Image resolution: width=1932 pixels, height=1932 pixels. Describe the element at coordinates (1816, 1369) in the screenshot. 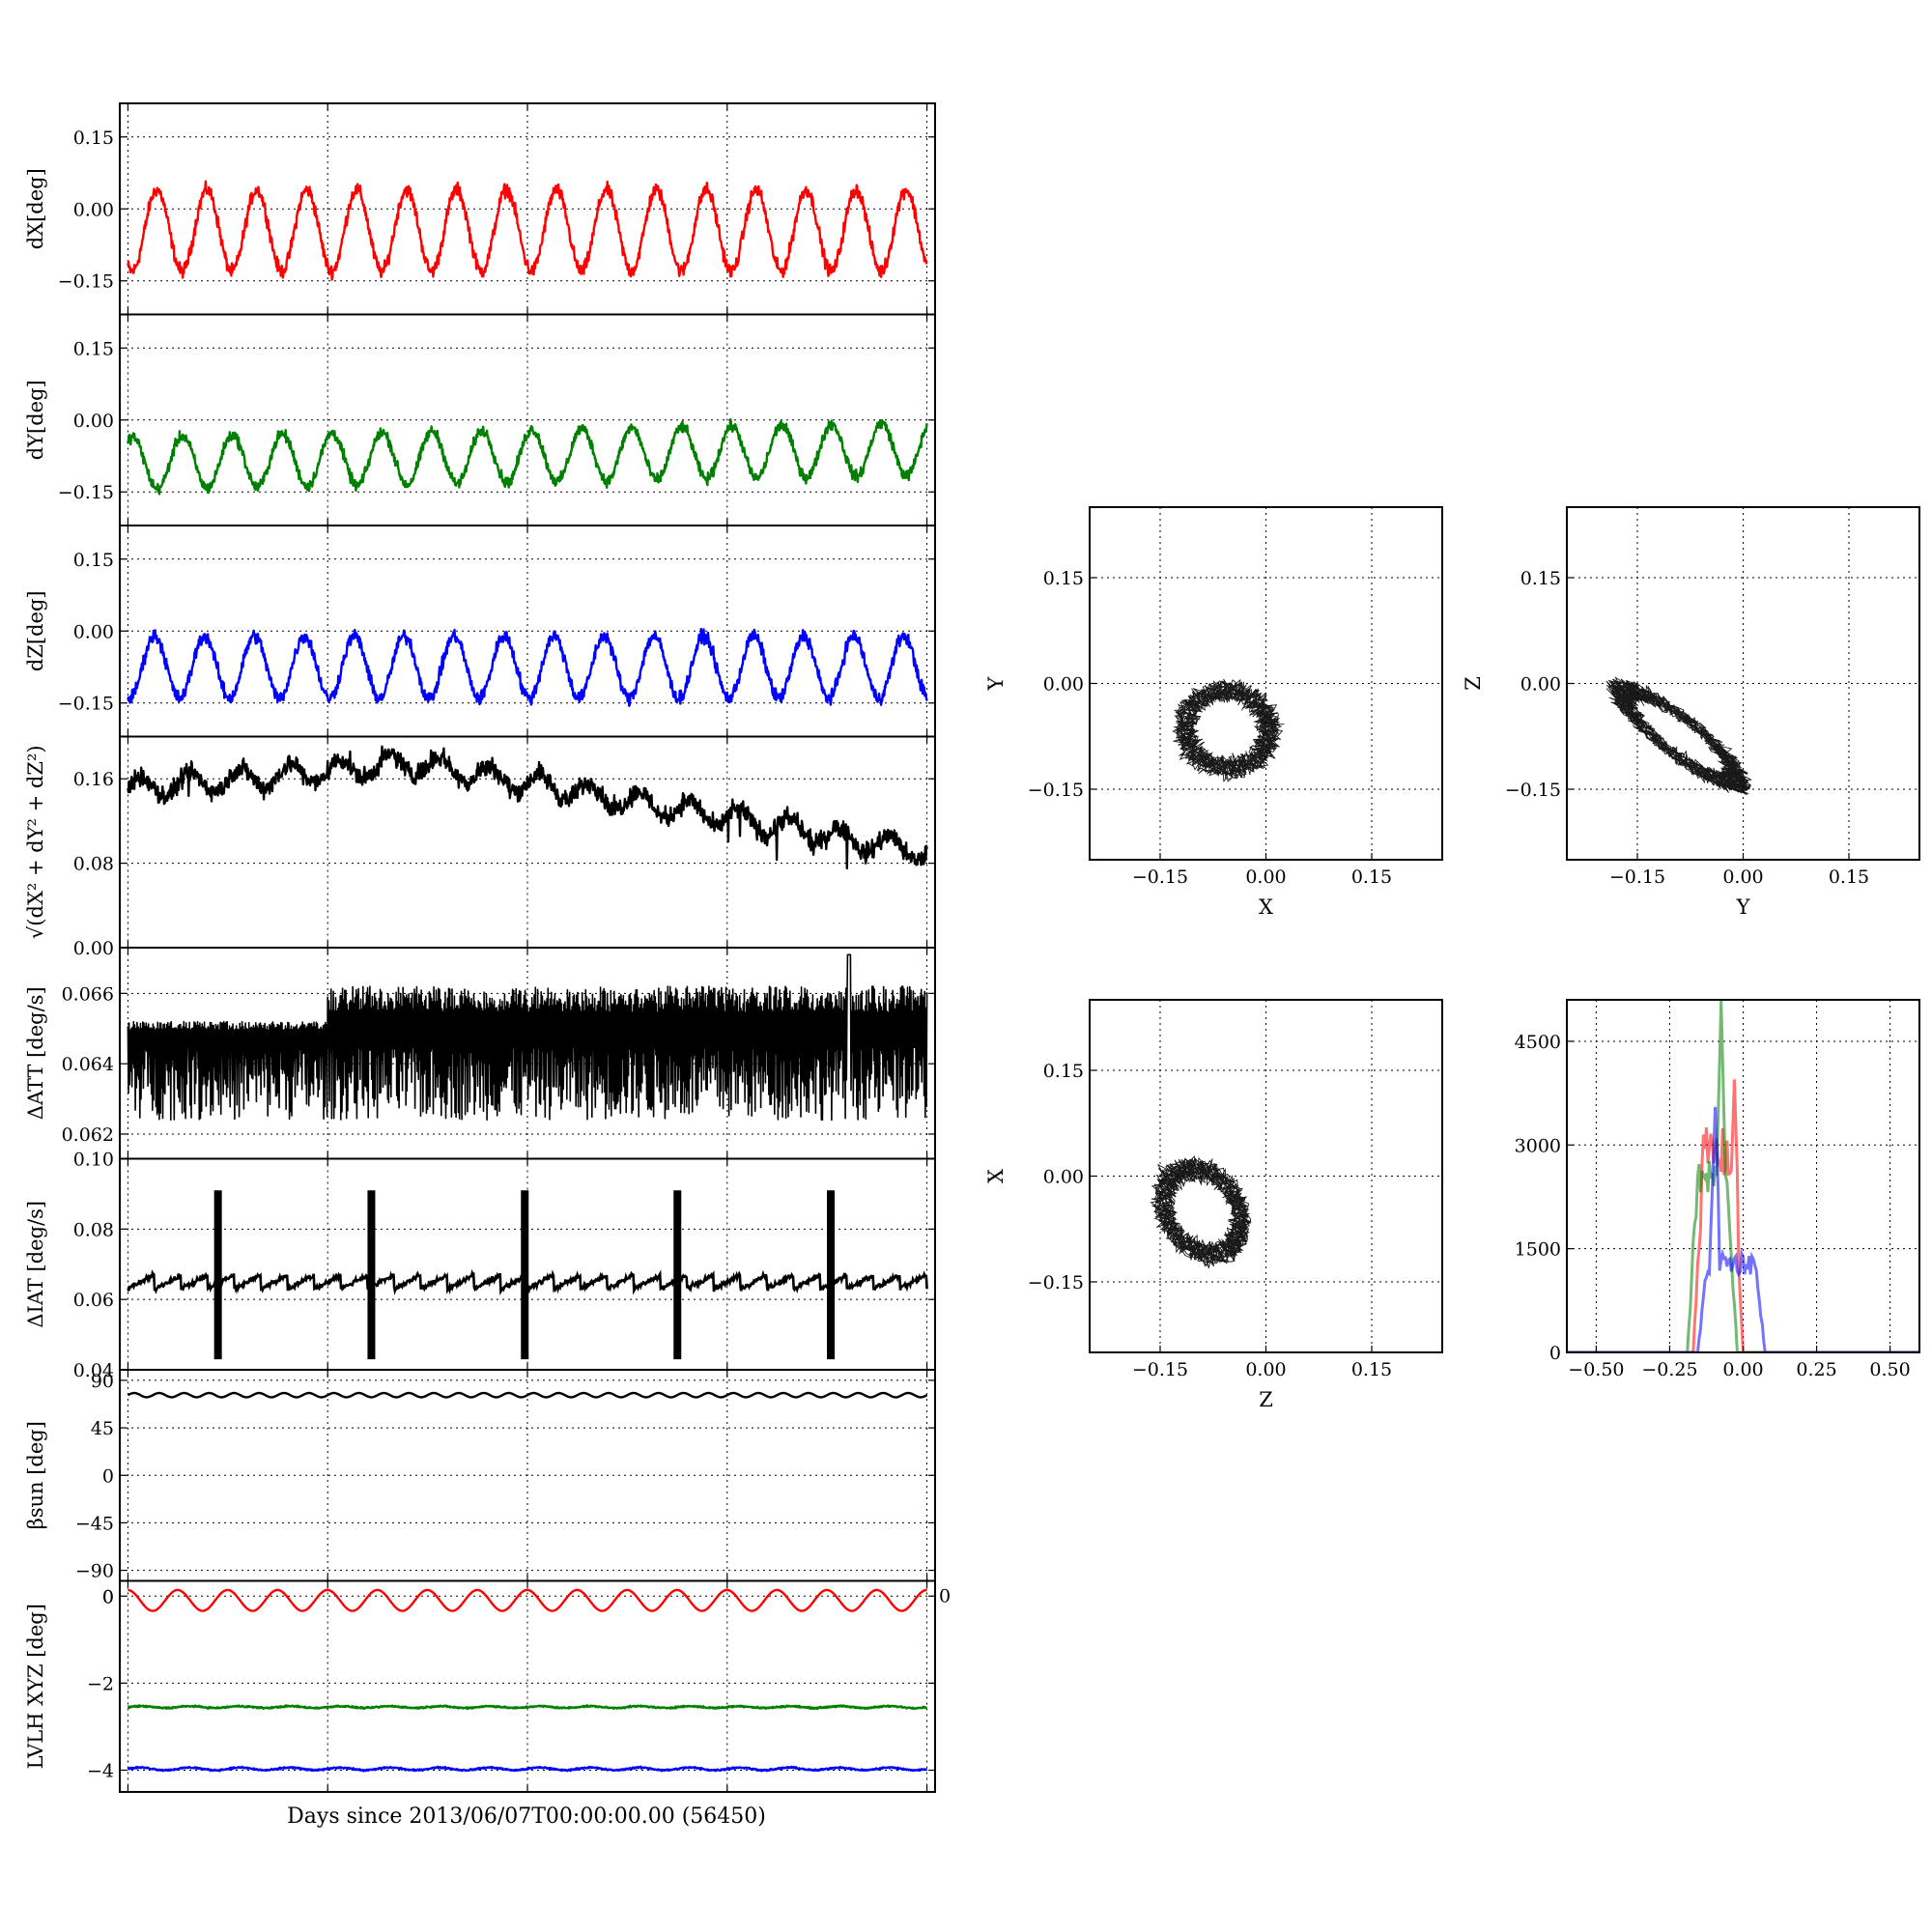

I see `x-tick-label: 0.25` at that location.